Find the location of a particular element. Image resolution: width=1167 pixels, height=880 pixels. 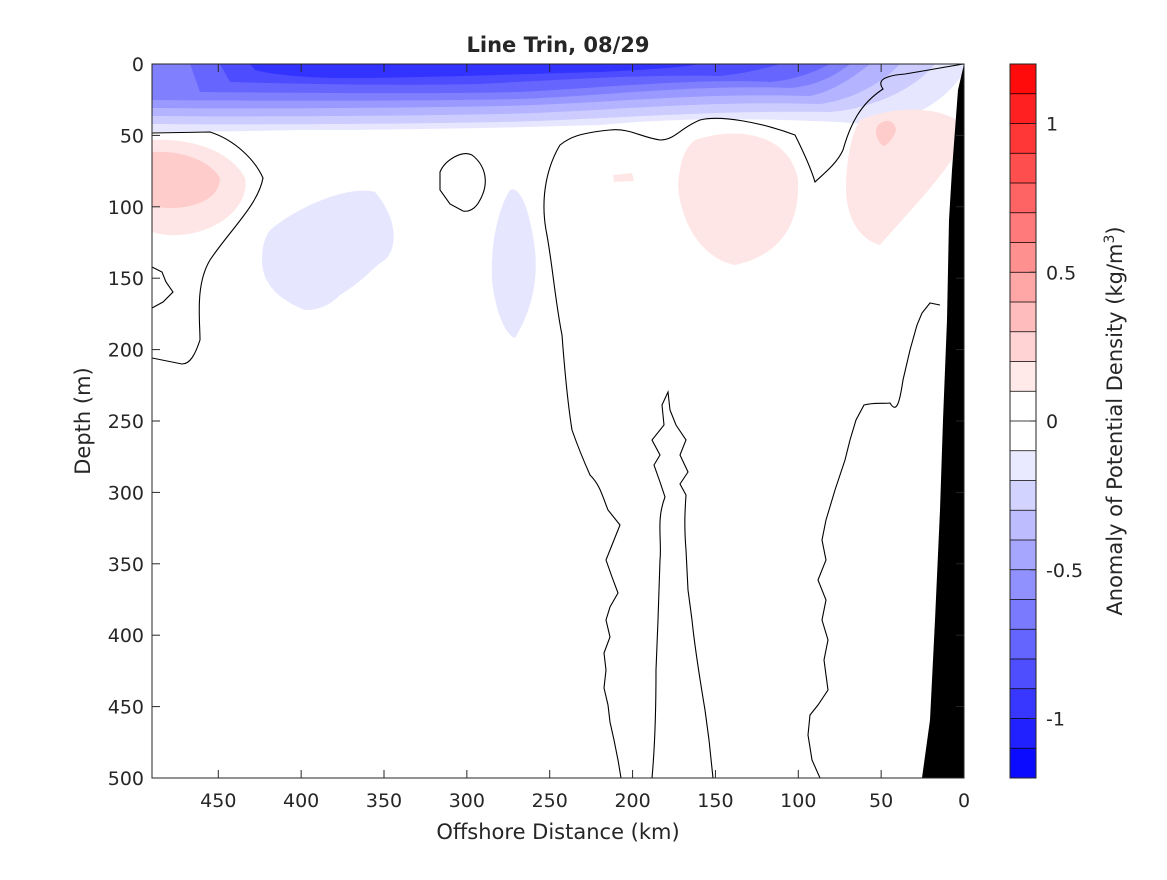

y-tick-label: 250 is located at coordinates (126, 422).